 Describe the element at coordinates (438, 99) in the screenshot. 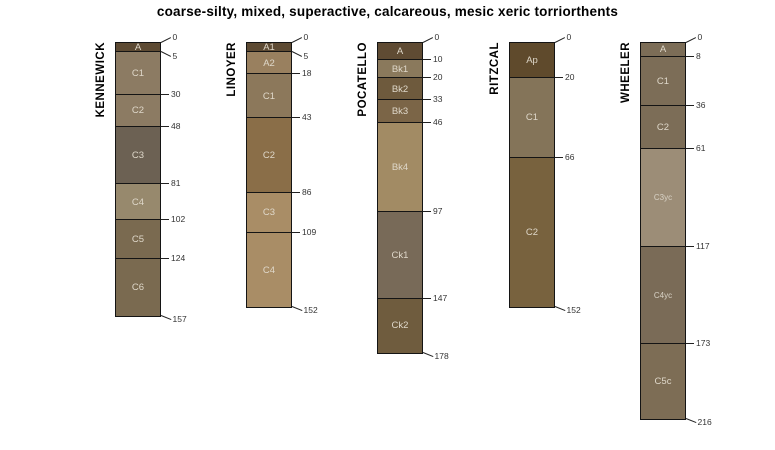

I see `depth-tick-label: 33` at that location.